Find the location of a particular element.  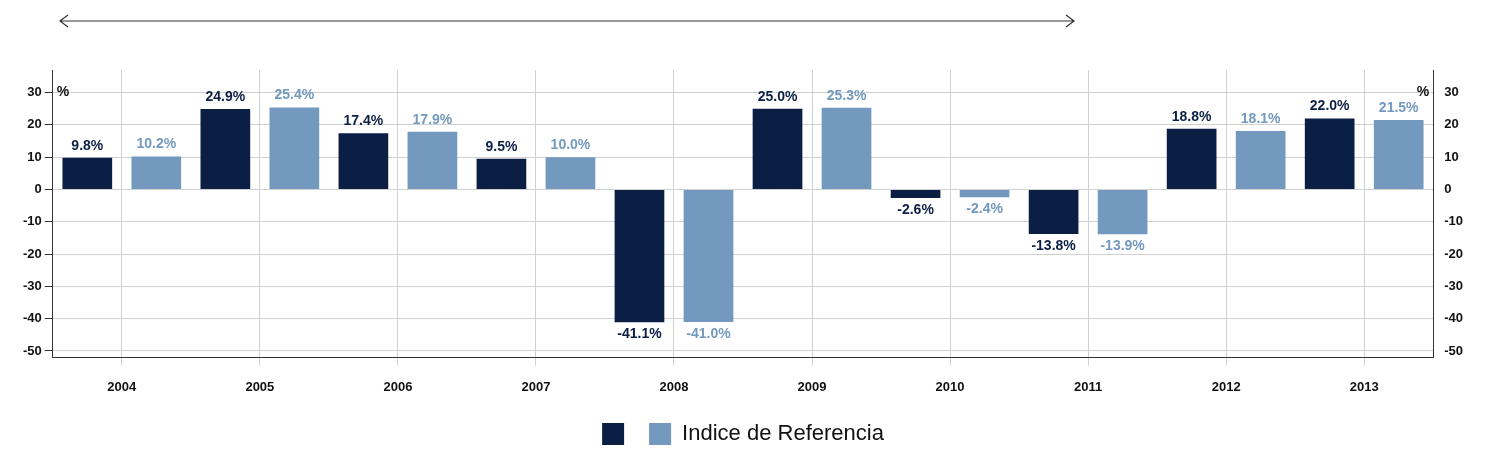

y-tick-label: -40 is located at coordinates (32, 318).